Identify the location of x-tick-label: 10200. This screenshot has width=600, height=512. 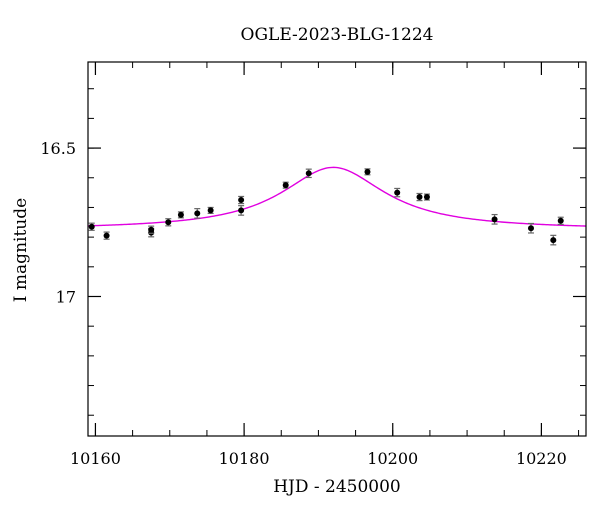
(392, 458).